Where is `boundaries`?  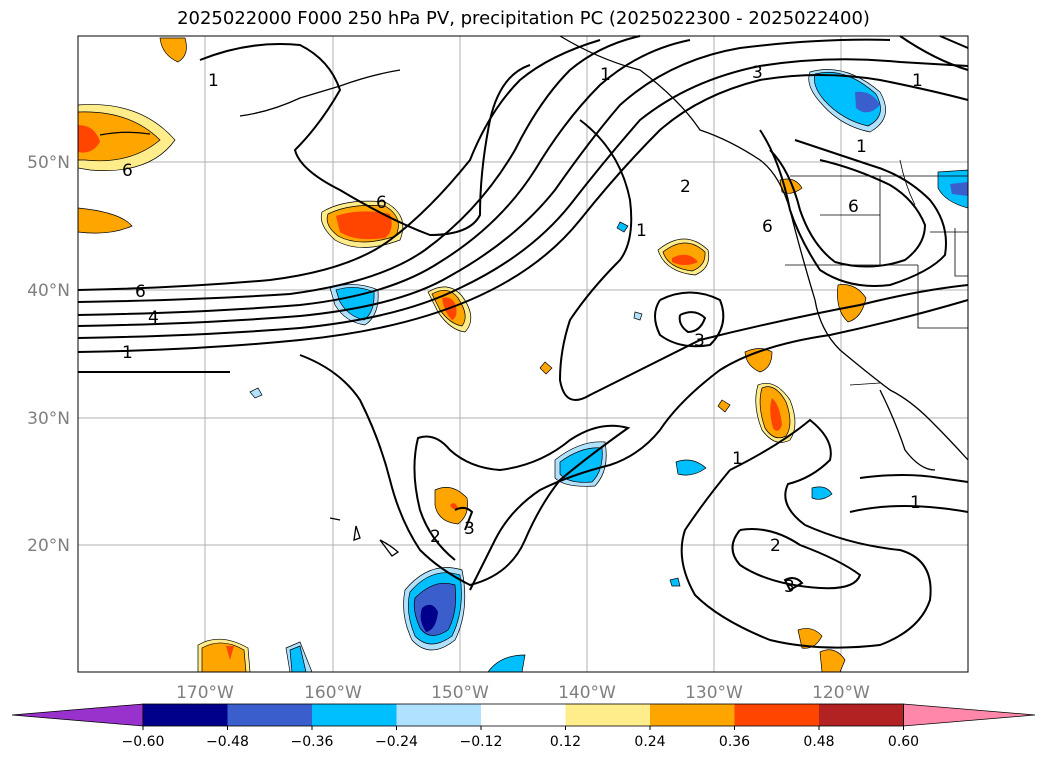
boundaries is located at coordinates (876, 272).